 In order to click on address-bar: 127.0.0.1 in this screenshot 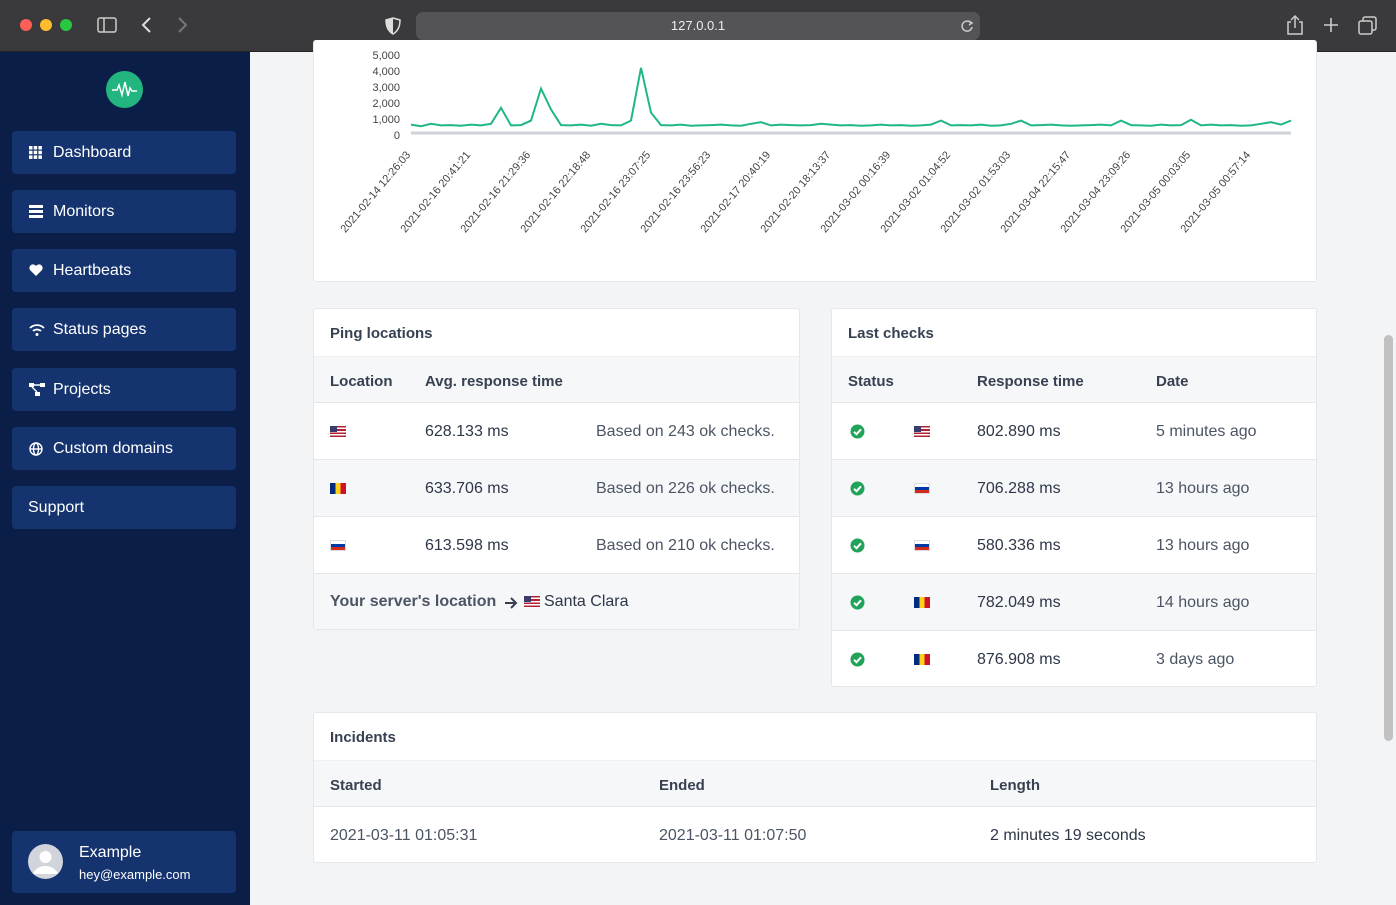, I will do `click(698, 26)`.